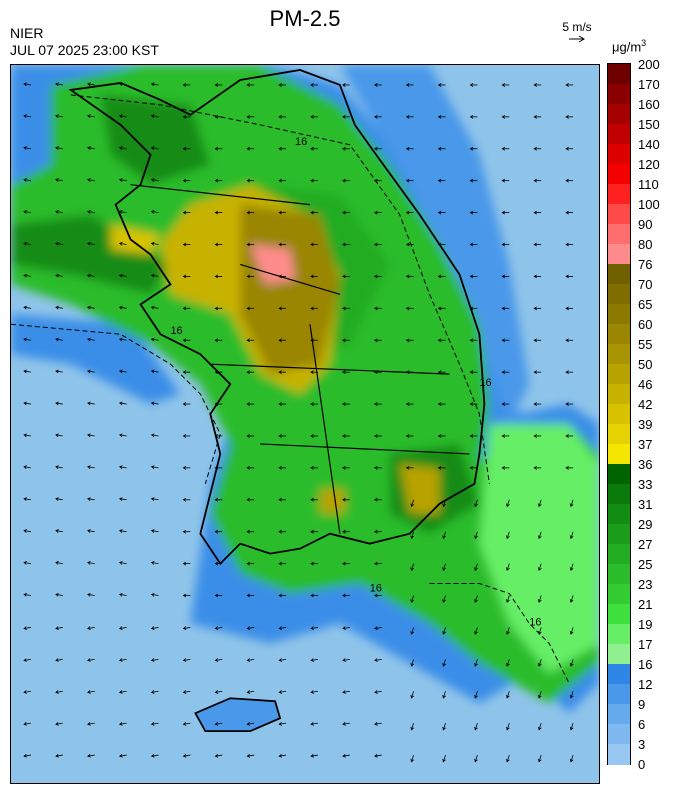 The height and width of the screenshot is (795, 673). Describe the element at coordinates (645, 684) in the screenshot. I see `colorbar-tick-label: 12` at that location.